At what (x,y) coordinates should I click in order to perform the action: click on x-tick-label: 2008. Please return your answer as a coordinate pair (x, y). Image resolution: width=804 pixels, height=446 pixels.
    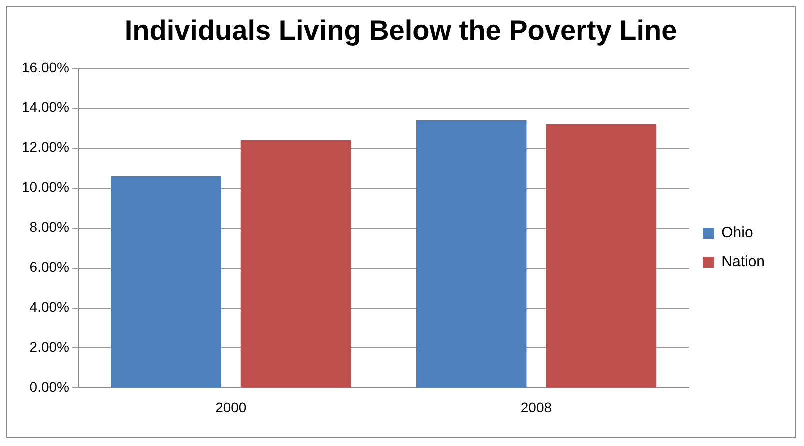
    Looking at the image, I should click on (536, 407).